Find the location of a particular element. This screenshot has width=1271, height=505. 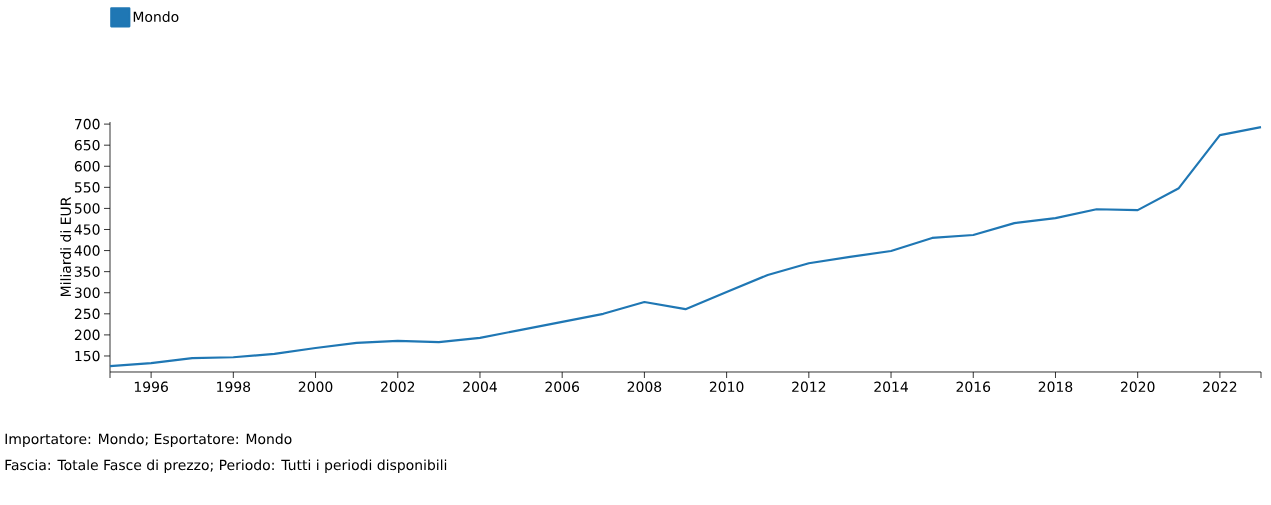

x-tick-label: 1998 is located at coordinates (234, 387).